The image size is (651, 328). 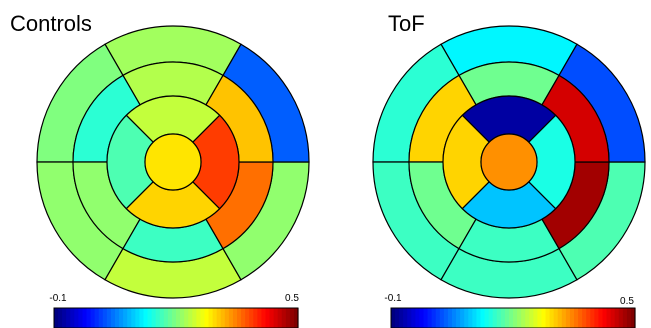 I want to click on controls-colorbar-frame, so click(x=176, y=317).